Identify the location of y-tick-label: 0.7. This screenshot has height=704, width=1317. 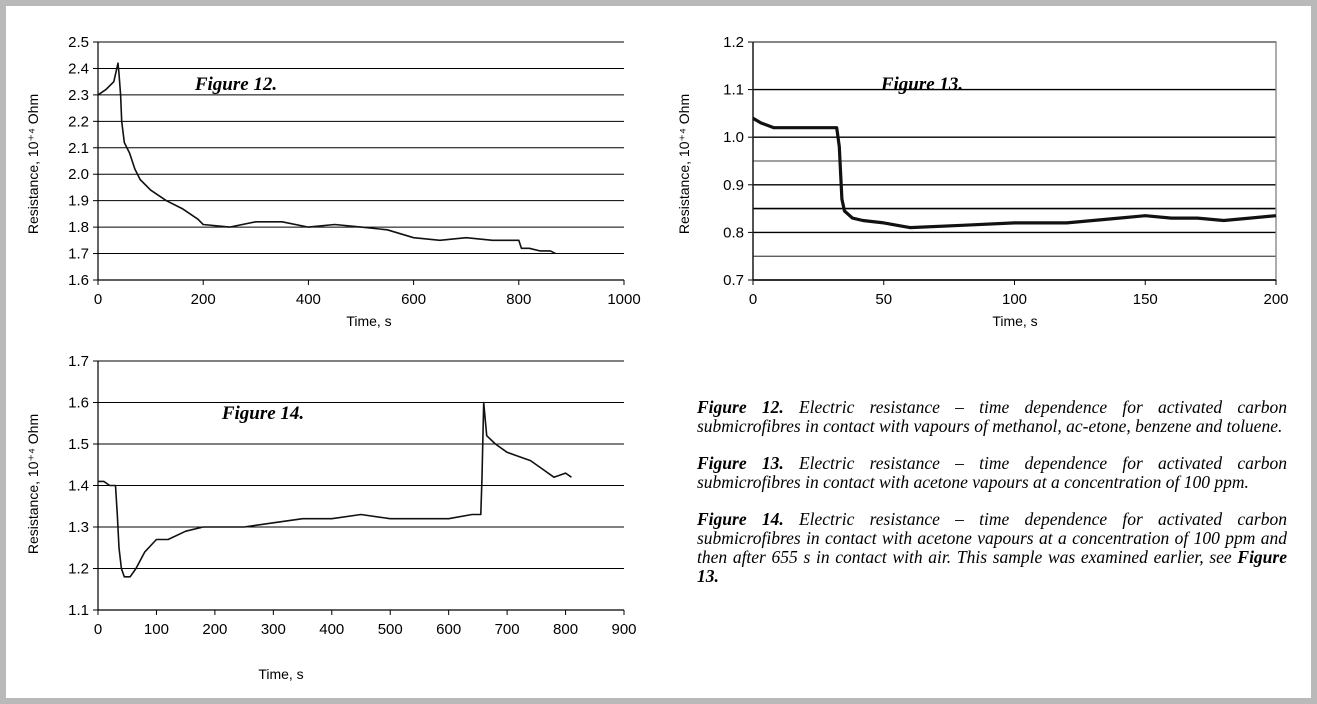
(733, 280).